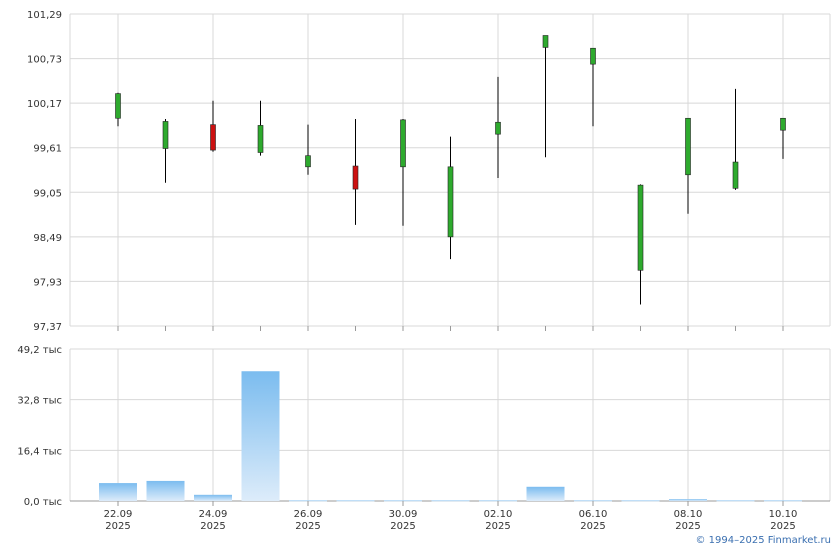  I want to click on volume-axis: 0,0 тыс 16,4 тыс 32,8 тыс 49,2 тыс, so click(39, 426).